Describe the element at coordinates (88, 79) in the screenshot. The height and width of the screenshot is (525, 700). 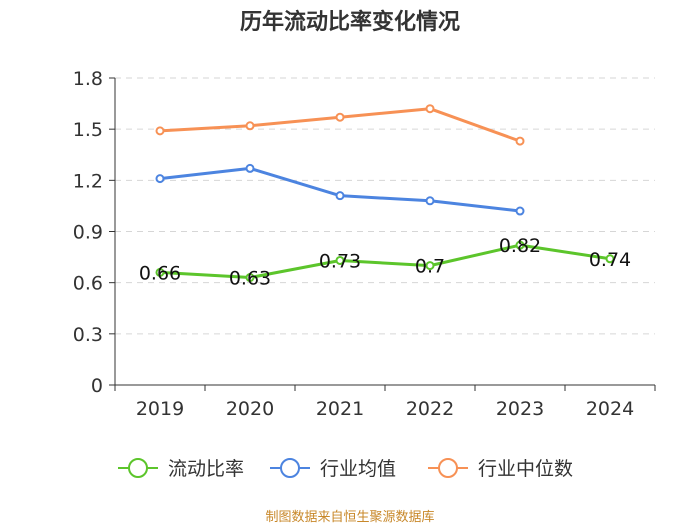
I see `y-tick-label: 1.8` at that location.